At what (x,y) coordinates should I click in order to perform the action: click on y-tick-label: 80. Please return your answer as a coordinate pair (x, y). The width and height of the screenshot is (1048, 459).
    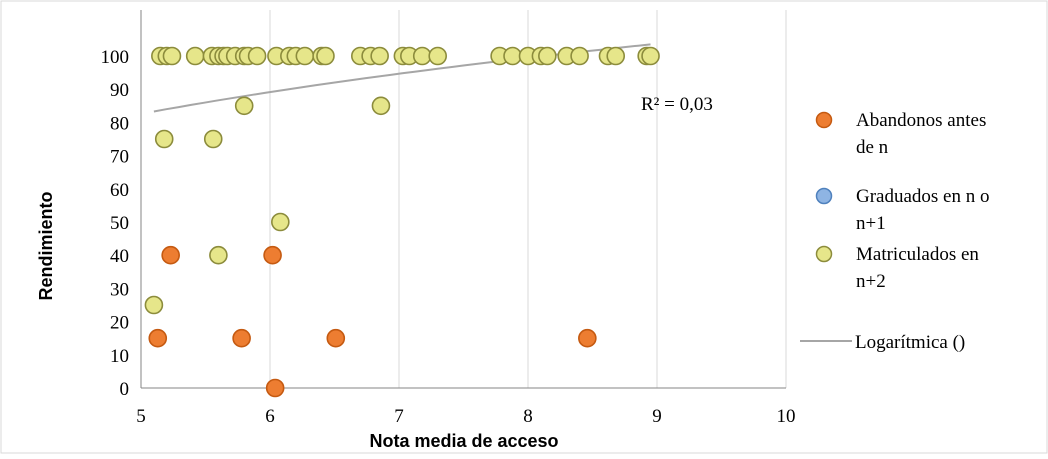
    Looking at the image, I should click on (119, 123).